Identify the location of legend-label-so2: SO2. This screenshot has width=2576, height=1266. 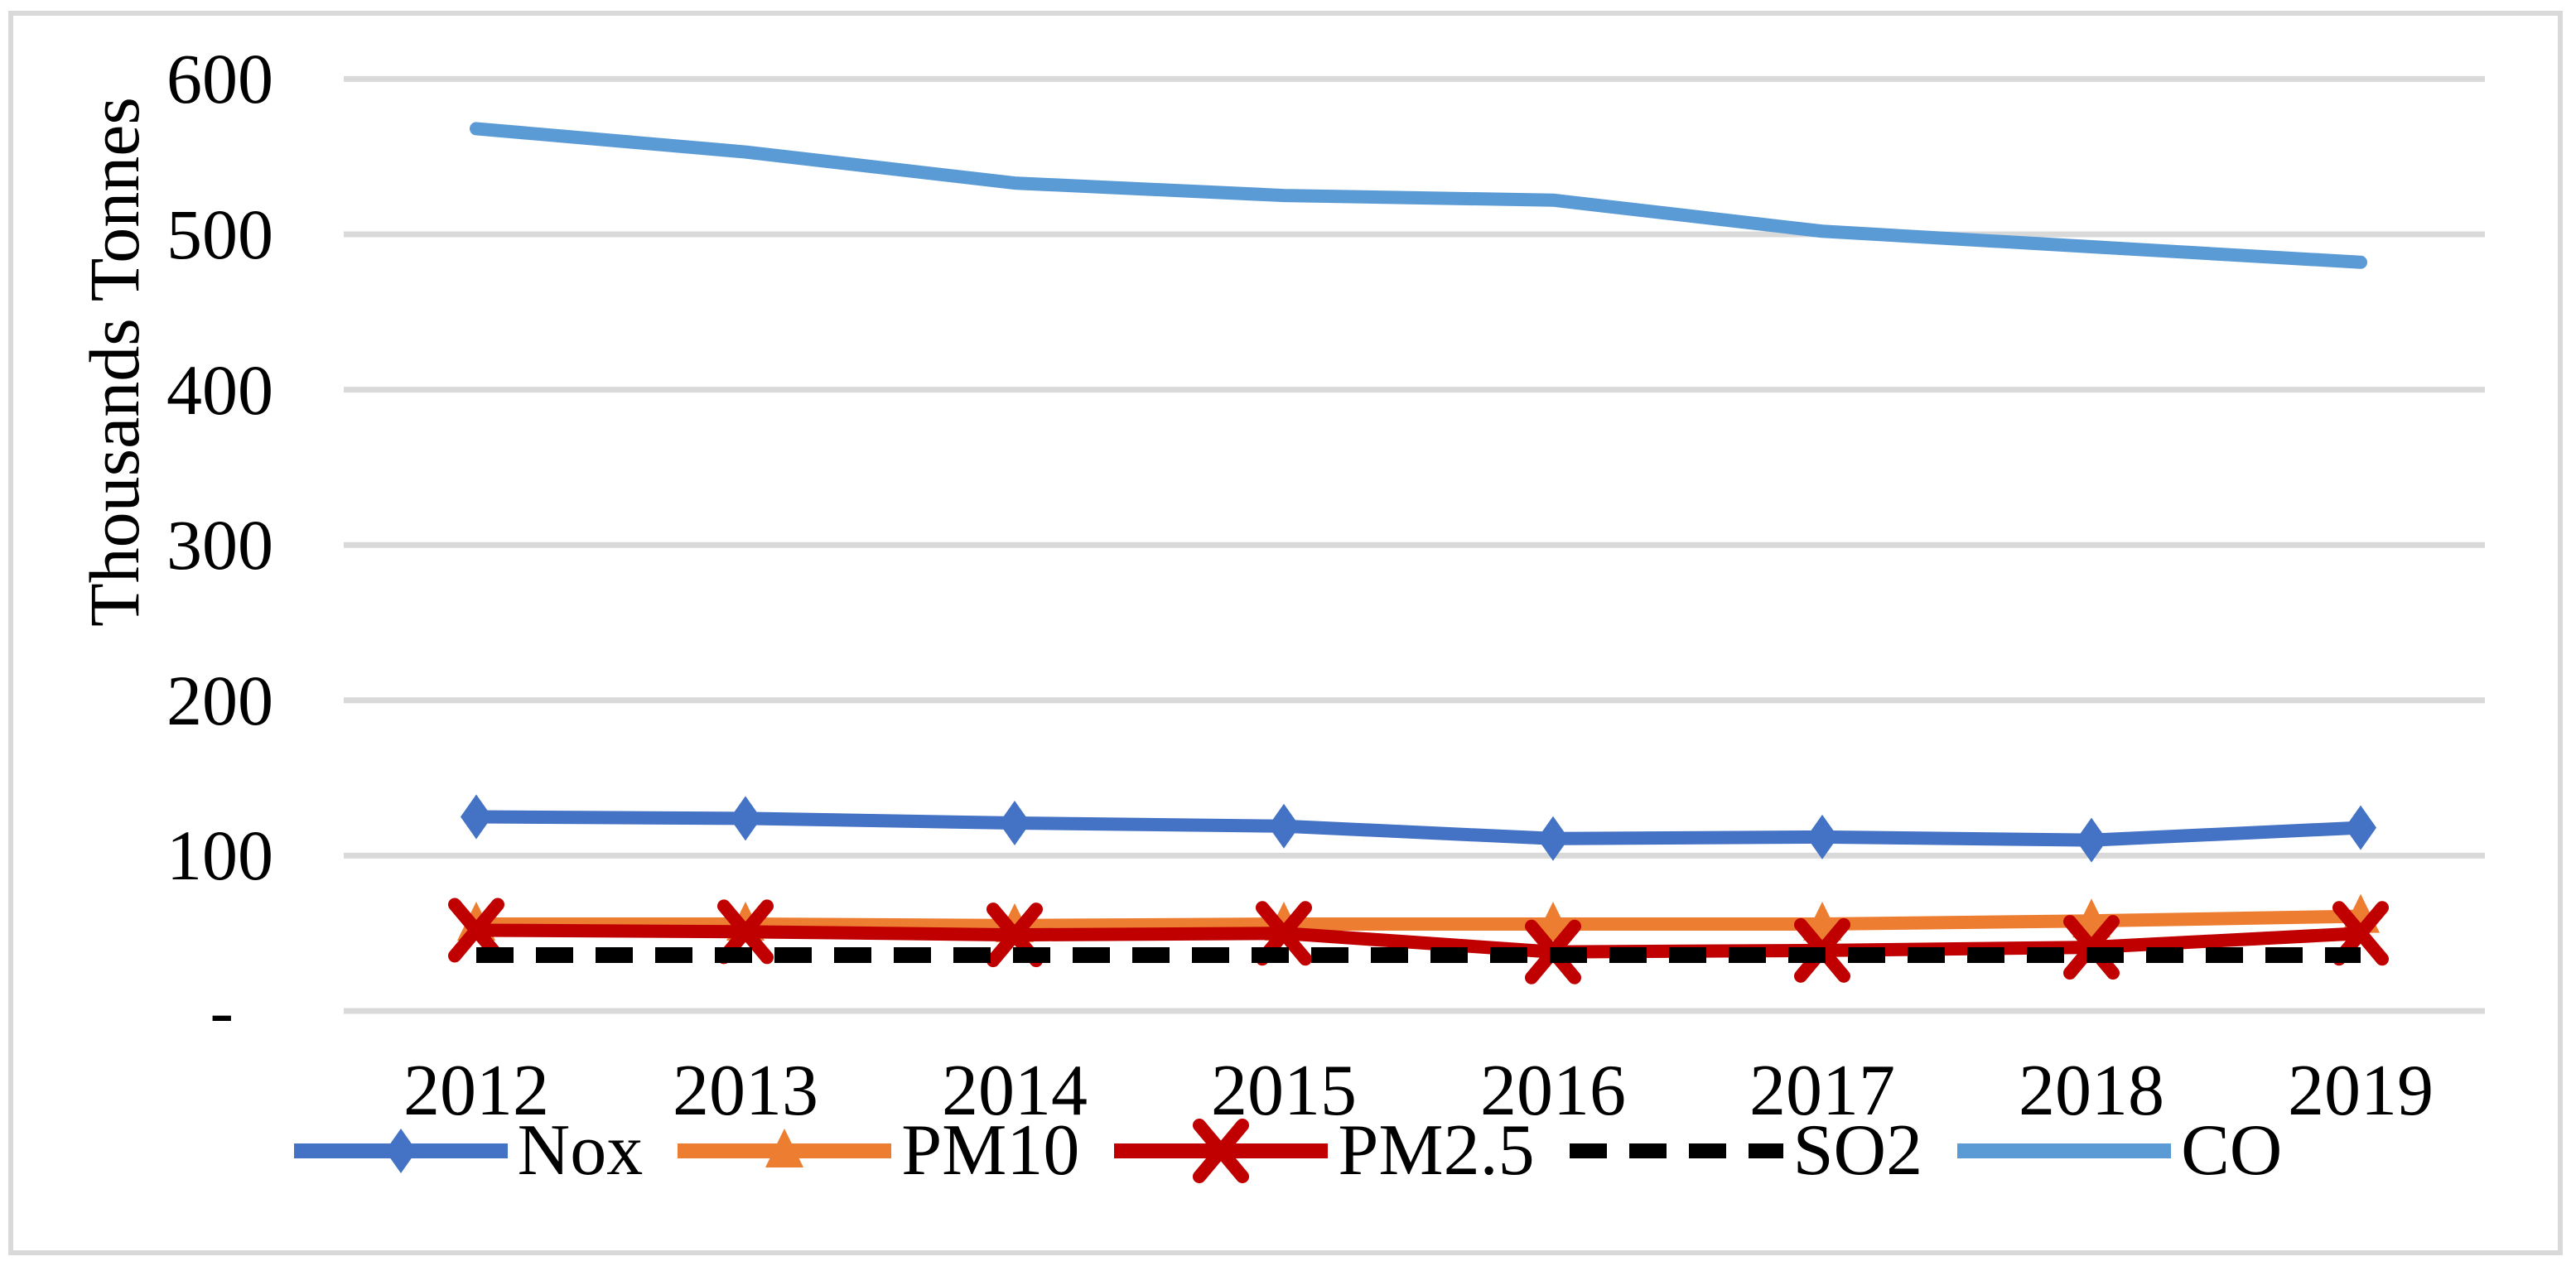
(1857, 1150).